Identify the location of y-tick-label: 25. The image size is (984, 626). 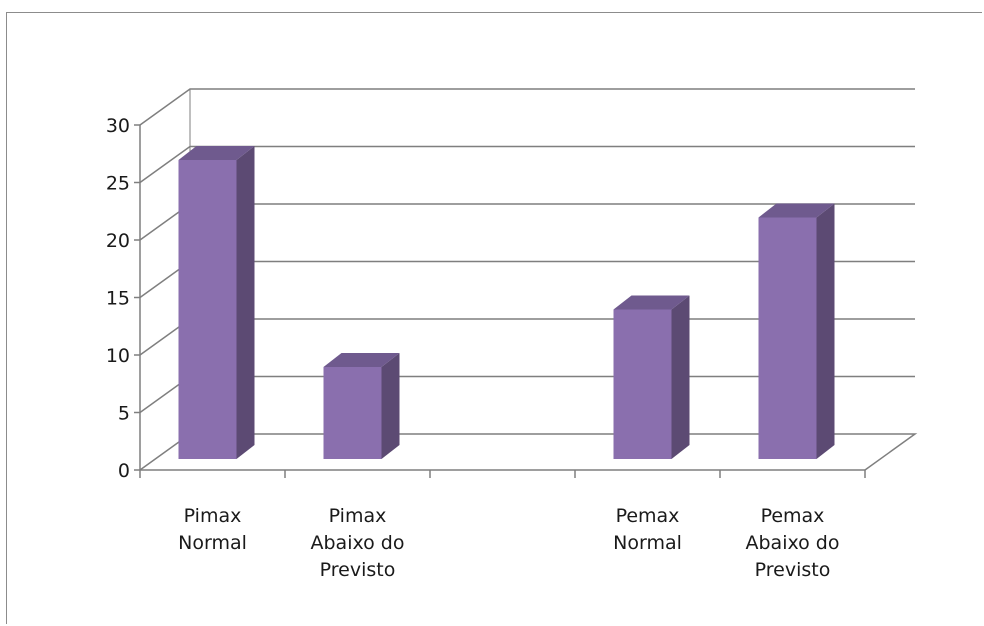
(118, 184).